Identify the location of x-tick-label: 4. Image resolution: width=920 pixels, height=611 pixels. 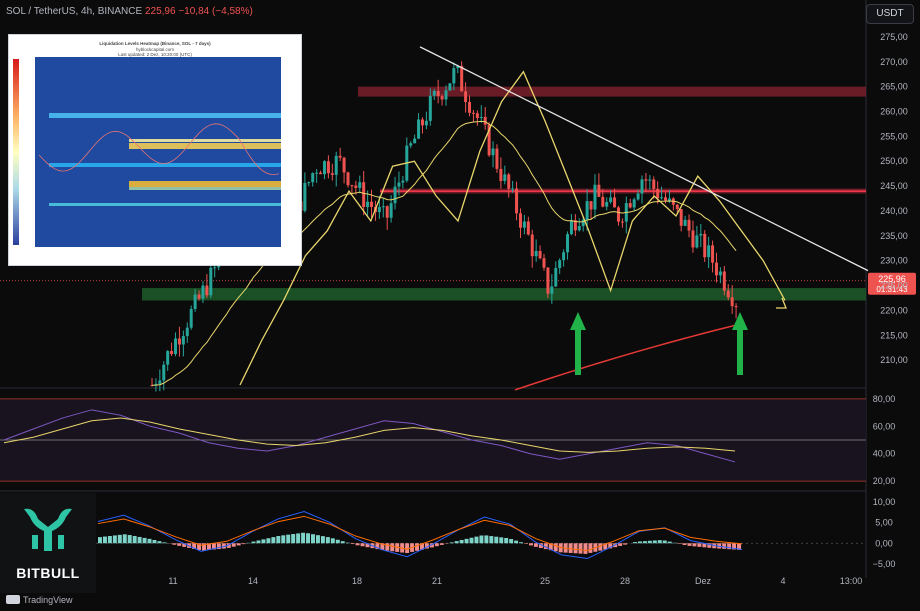
(782, 581).